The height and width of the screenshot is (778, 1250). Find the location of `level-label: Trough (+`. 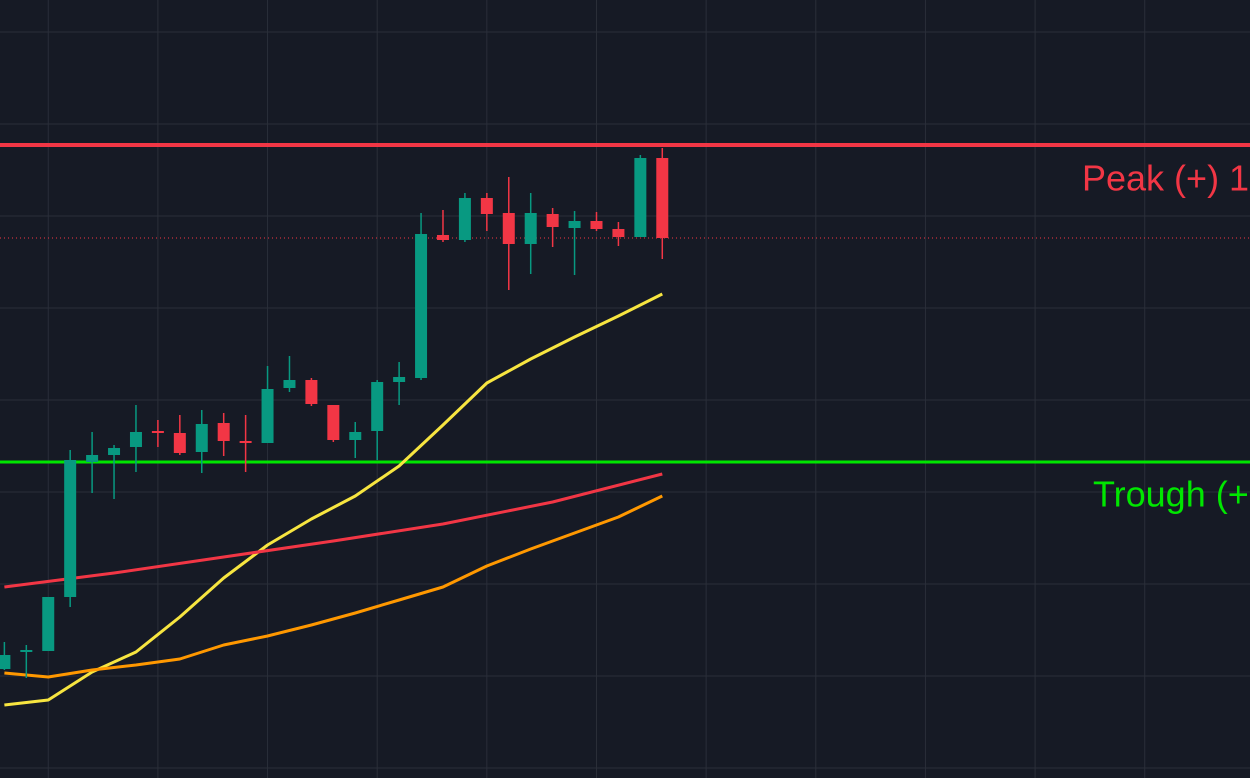

level-label: Trough (+ is located at coordinates (1171, 494).